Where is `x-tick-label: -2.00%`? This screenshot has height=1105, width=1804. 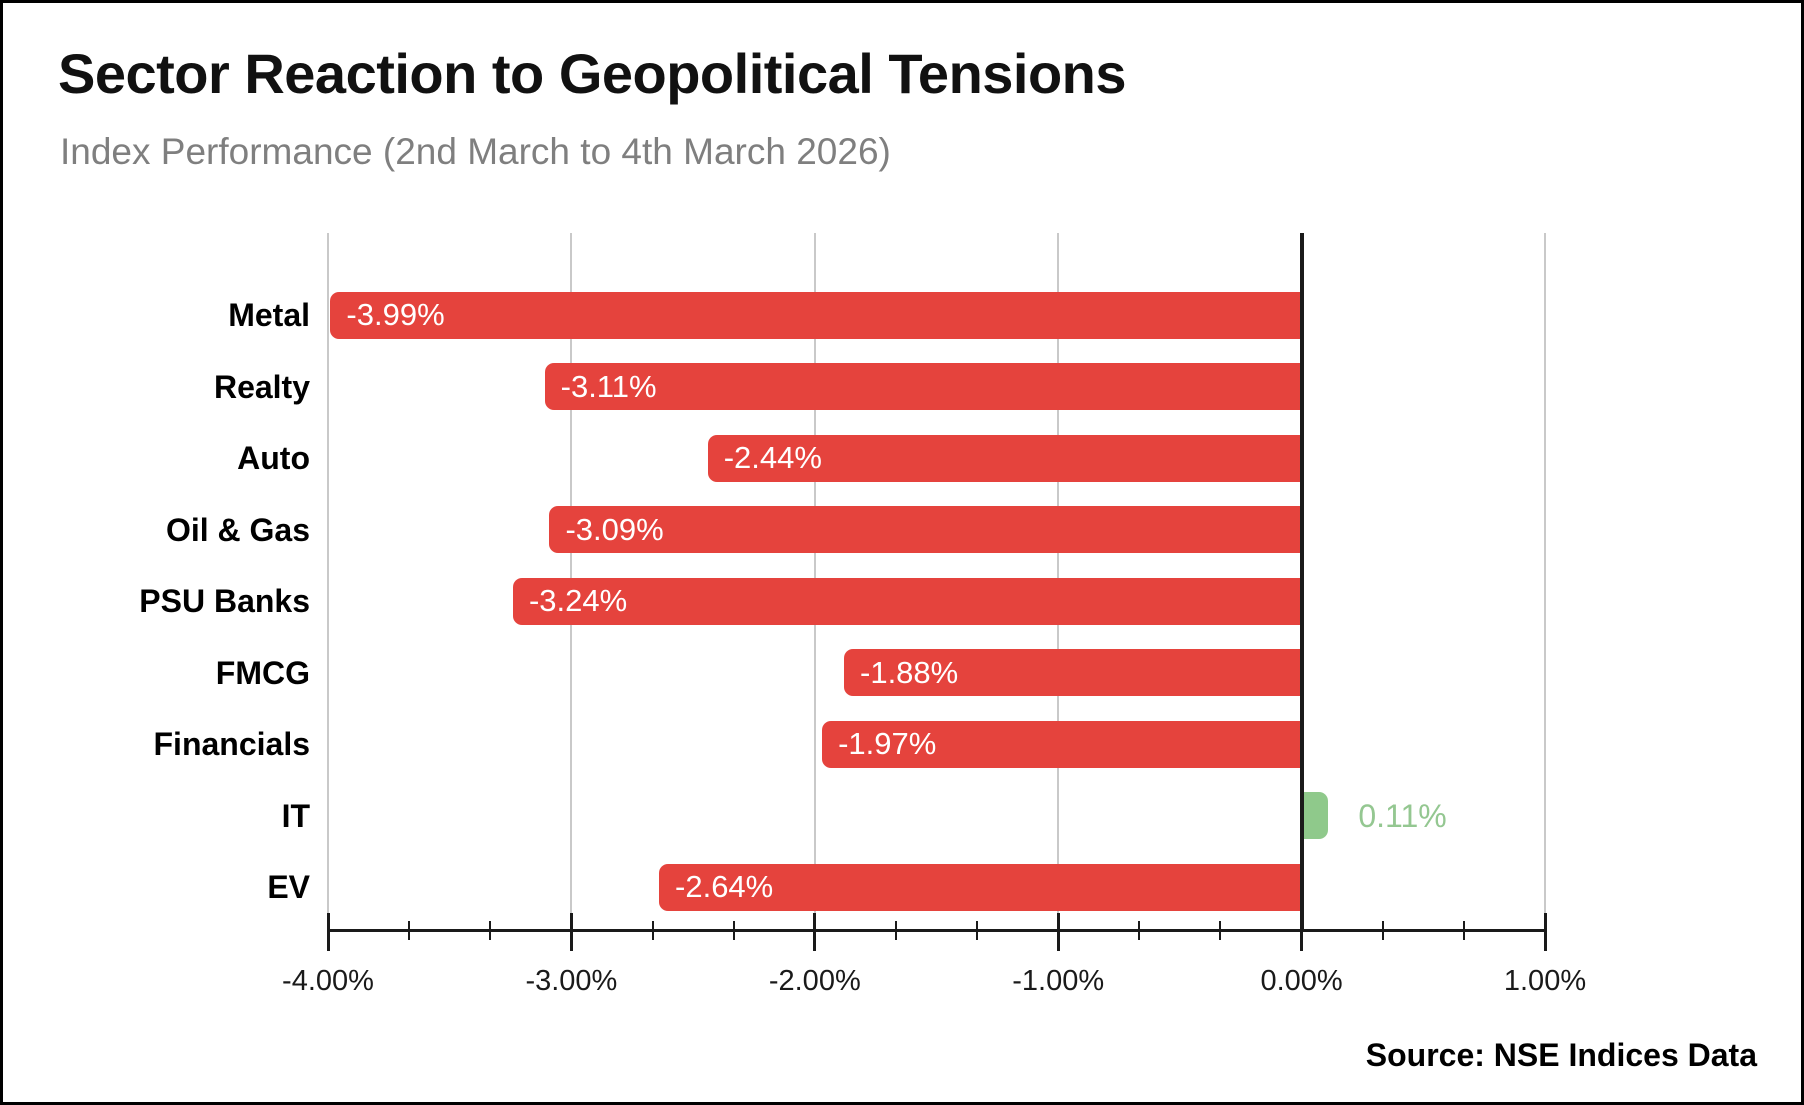 x-tick-label: -2.00% is located at coordinates (814, 981).